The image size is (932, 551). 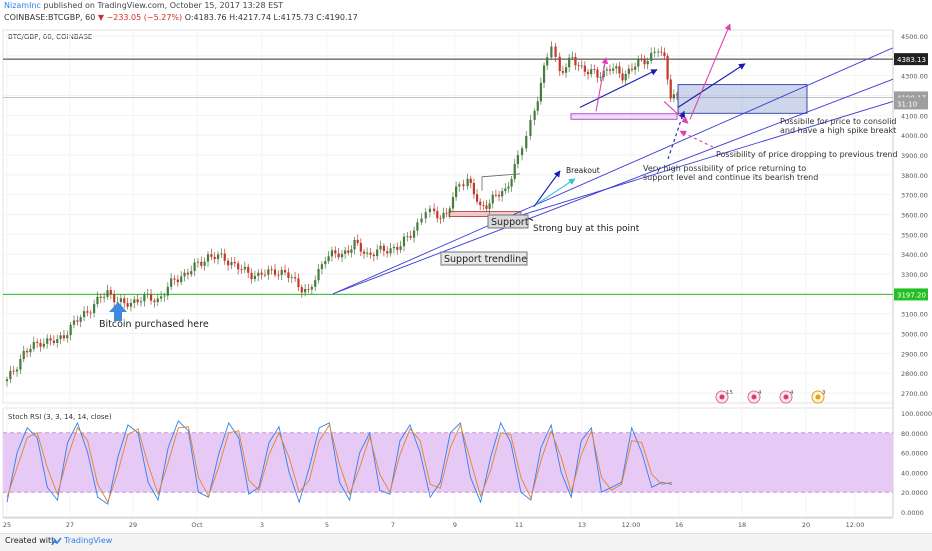 What do you see at coordinates (602, 84) in the screenshot?
I see `spike-arrow` at bounding box center [602, 84].